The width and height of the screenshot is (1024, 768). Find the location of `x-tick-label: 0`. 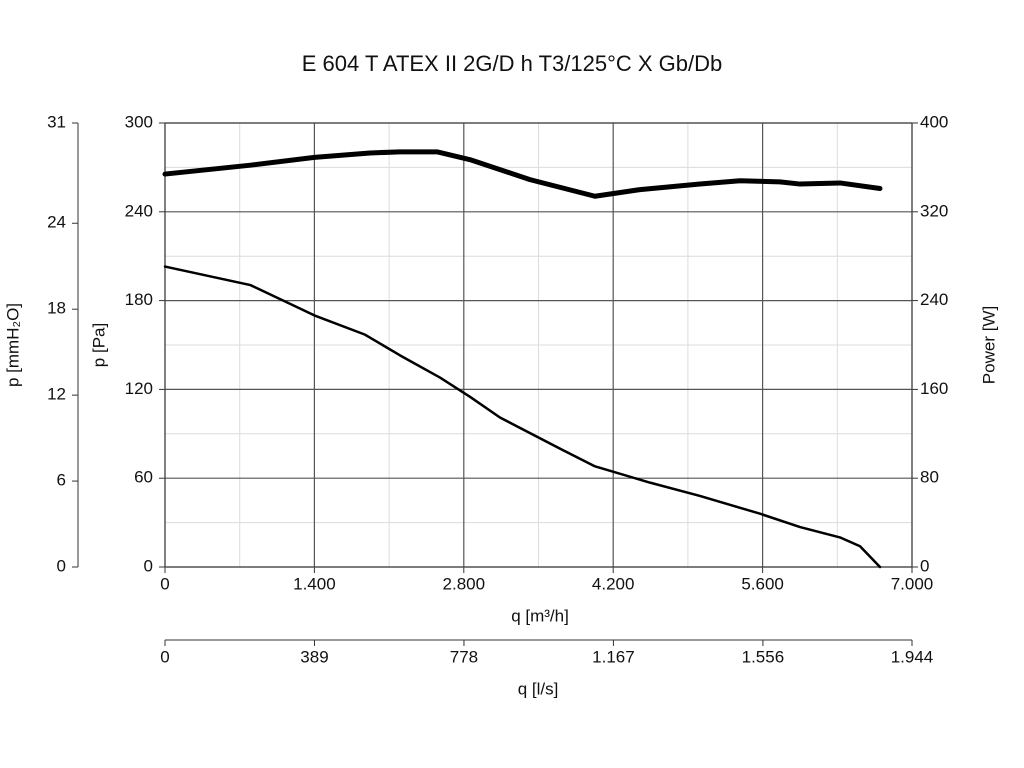

x-tick-label: 0 is located at coordinates (164, 583).